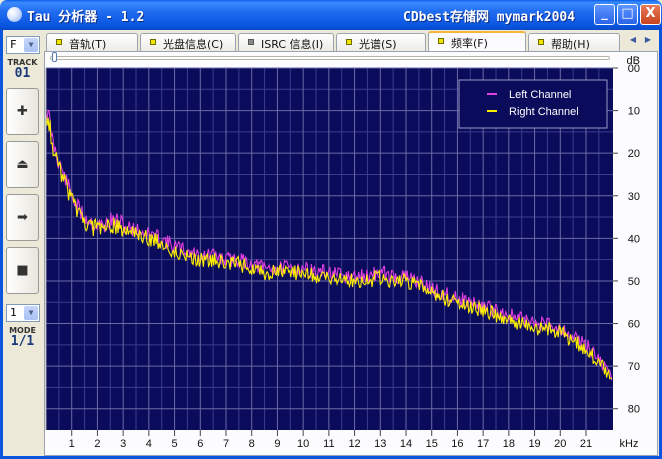  I want to click on tab-label: 频率(F), so click(469, 43).